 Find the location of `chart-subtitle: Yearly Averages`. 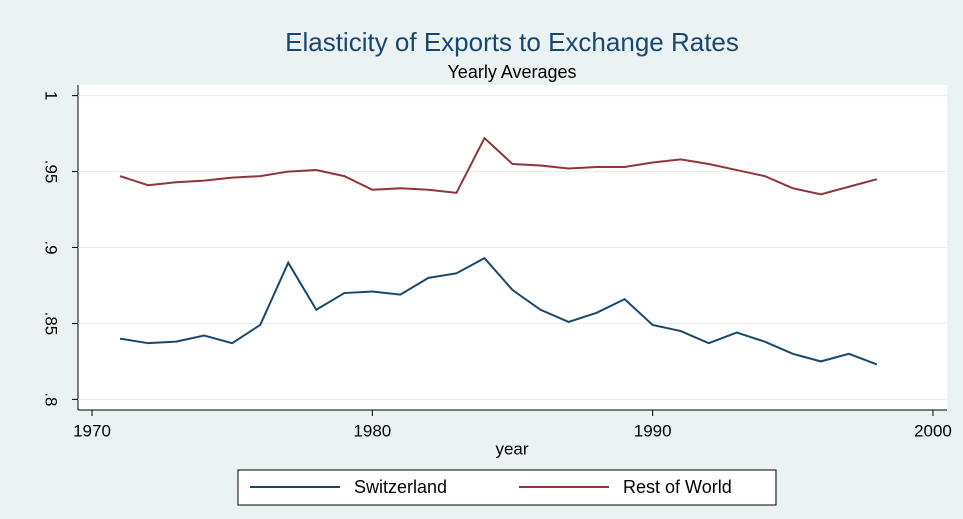

chart-subtitle: Yearly Averages is located at coordinates (511, 72).